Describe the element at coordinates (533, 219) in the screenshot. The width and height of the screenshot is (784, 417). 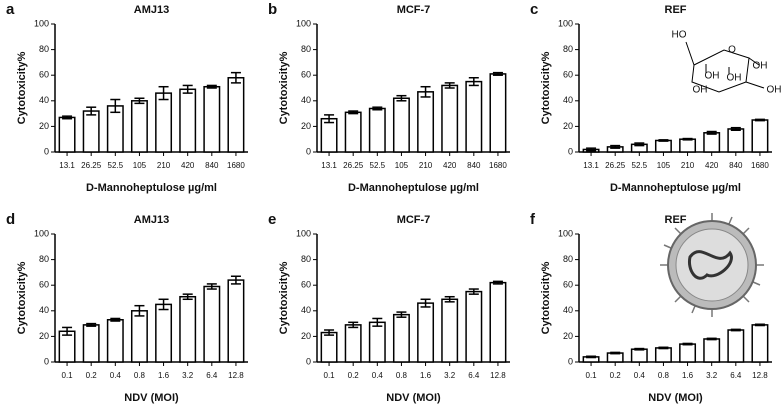
I see `panel-label: f` at that location.